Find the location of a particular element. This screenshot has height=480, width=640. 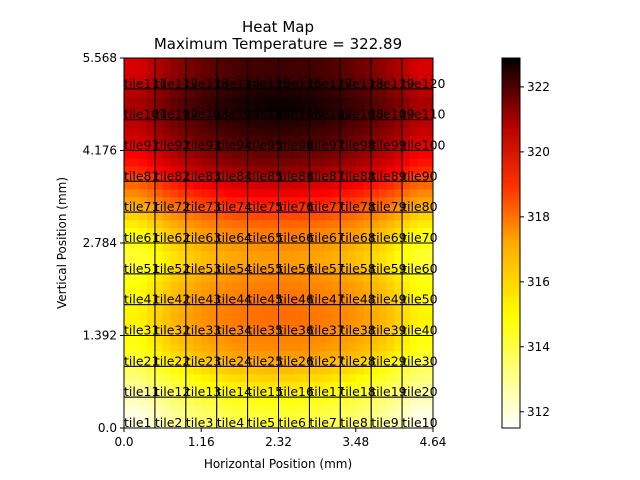

tile-label: tile22 is located at coordinates (172, 360).